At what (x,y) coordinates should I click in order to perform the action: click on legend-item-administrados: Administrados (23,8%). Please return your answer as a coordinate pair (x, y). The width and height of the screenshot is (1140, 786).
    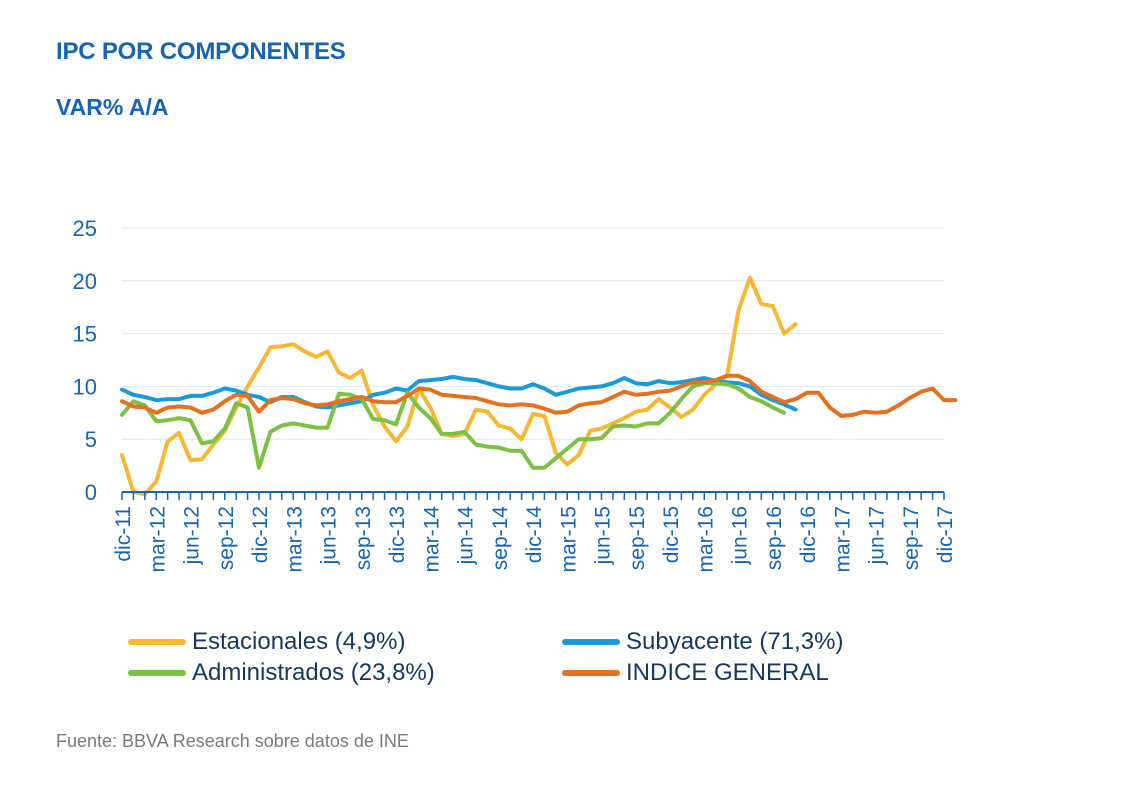
    Looking at the image, I should click on (281, 673).